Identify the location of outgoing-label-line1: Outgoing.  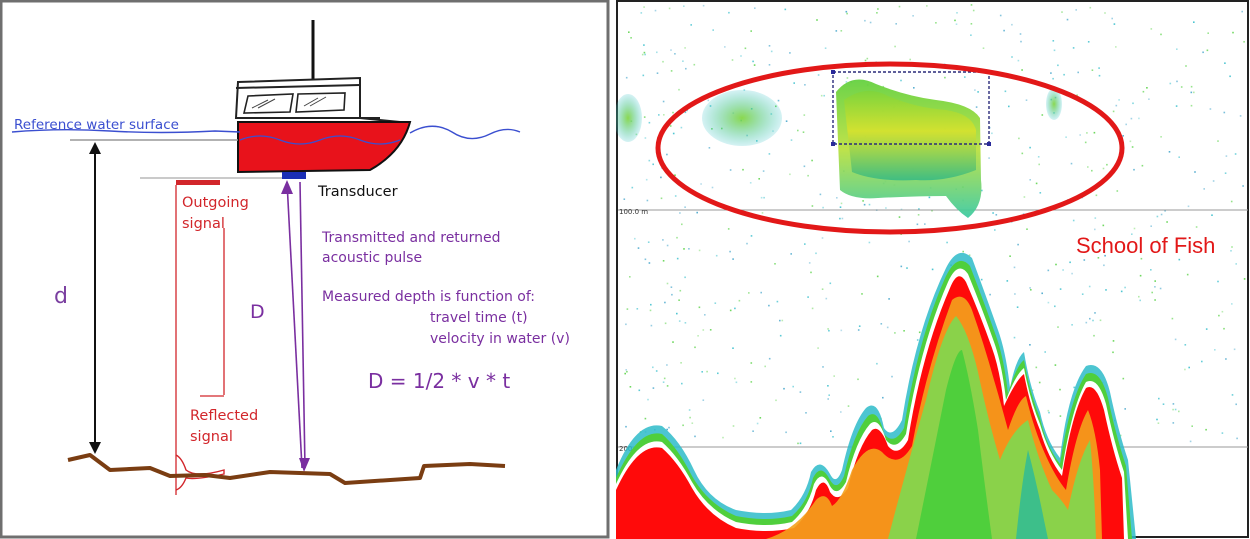
(215, 203).